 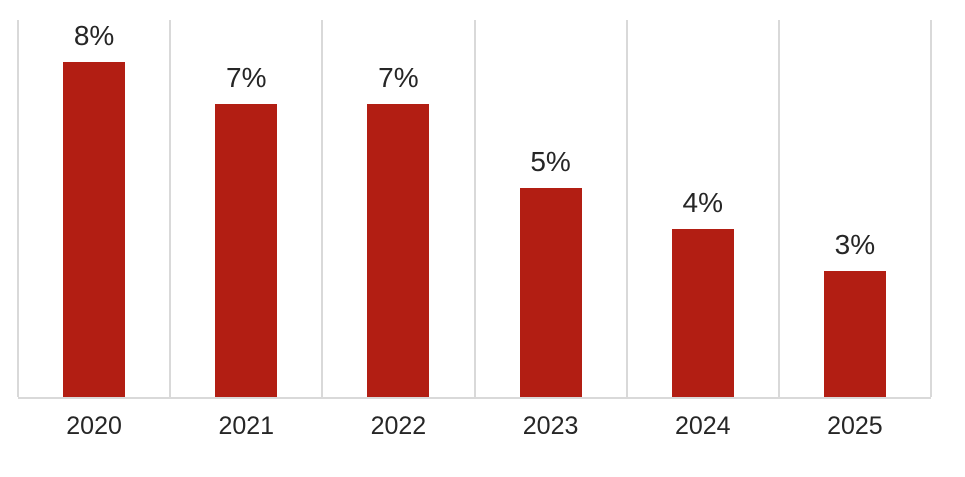 I want to click on x-axis-line, so click(x=474, y=398).